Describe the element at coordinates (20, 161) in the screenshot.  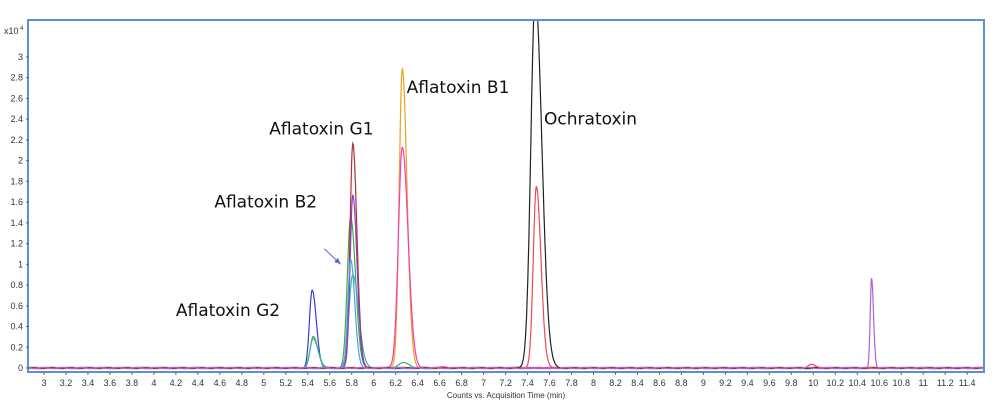
I see `y-tick-label: 2` at that location.